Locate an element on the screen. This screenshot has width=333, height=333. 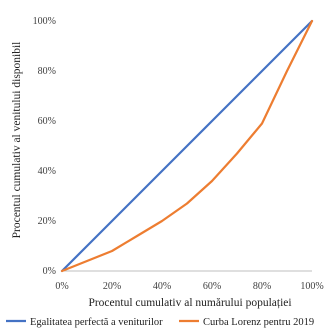
legend-label-perfect-equality: Egalitatea perfectă a veniturilor is located at coordinates (96, 322).